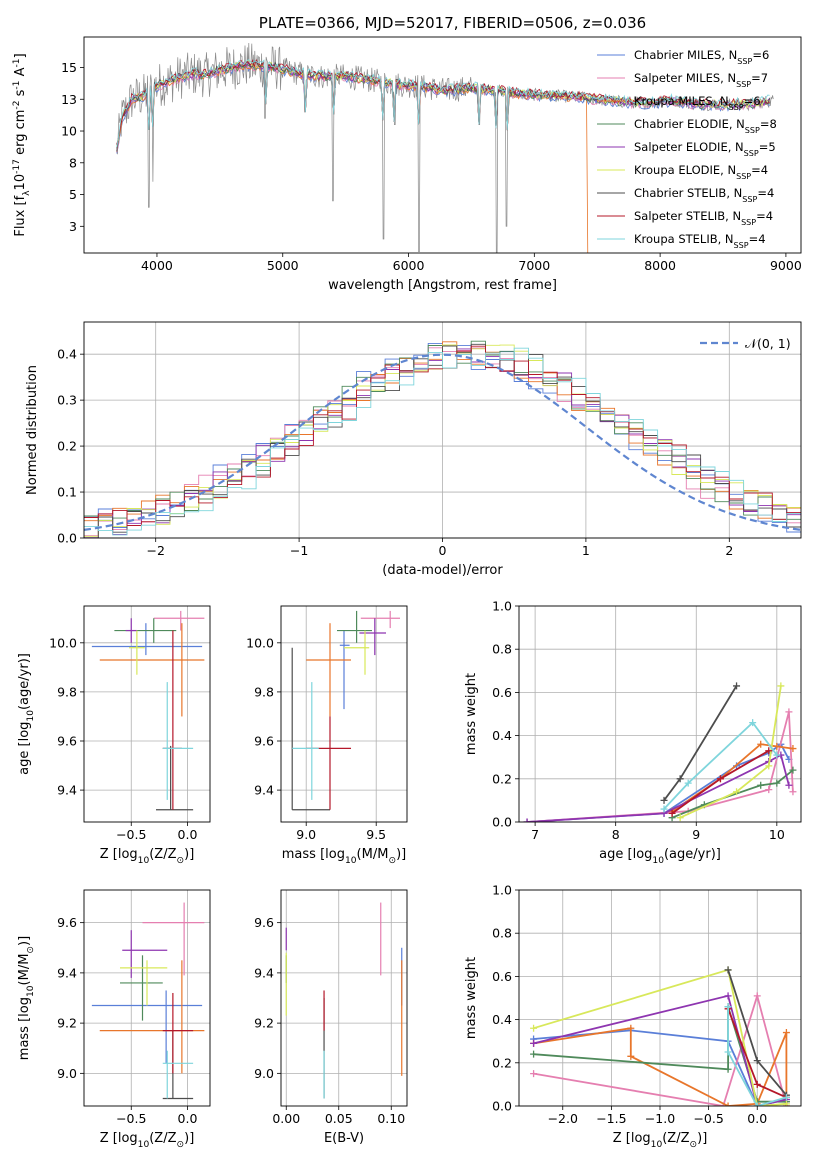 Image resolution: width=819 pixels, height=1170 pixels. What do you see at coordinates (443, 103) in the screenshot?
I see `model-spectrum` at bounding box center [443, 103].